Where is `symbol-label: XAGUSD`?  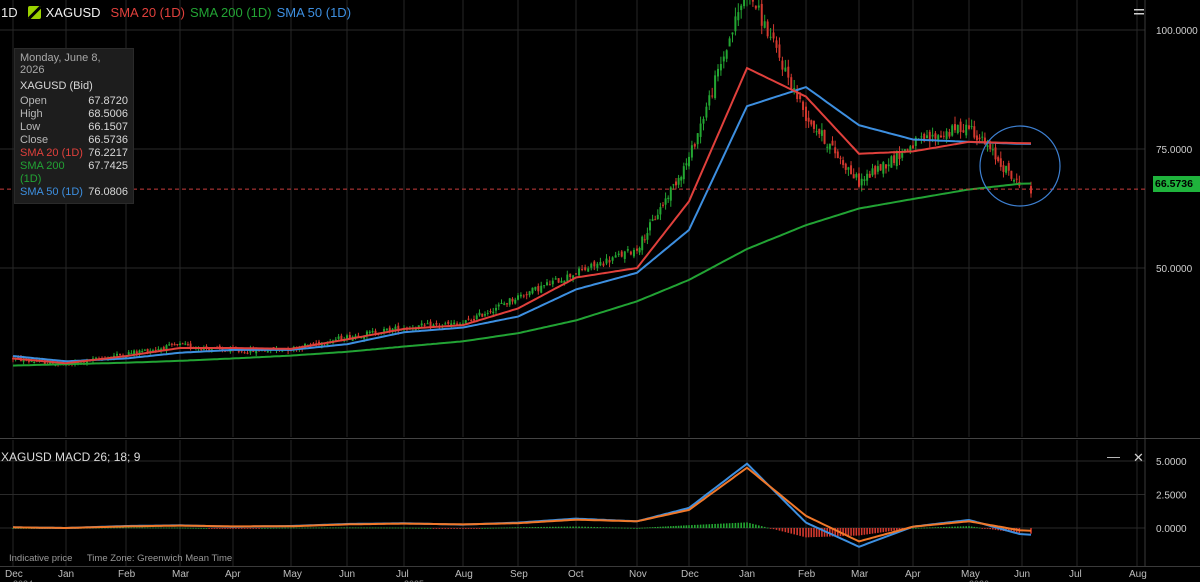 symbol-label: XAGUSD is located at coordinates (73, 12).